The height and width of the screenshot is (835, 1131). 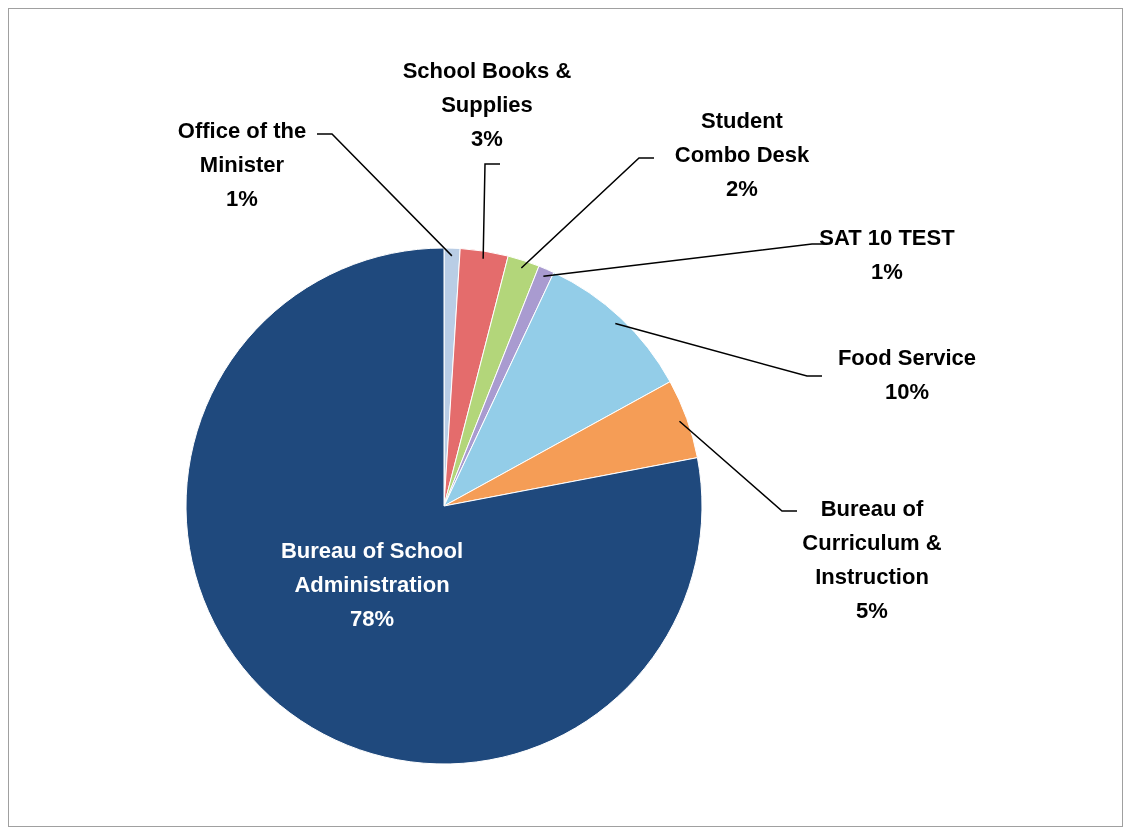 What do you see at coordinates (742, 137) in the screenshot?
I see `slice-label: Student Combo Desk` at bounding box center [742, 137].